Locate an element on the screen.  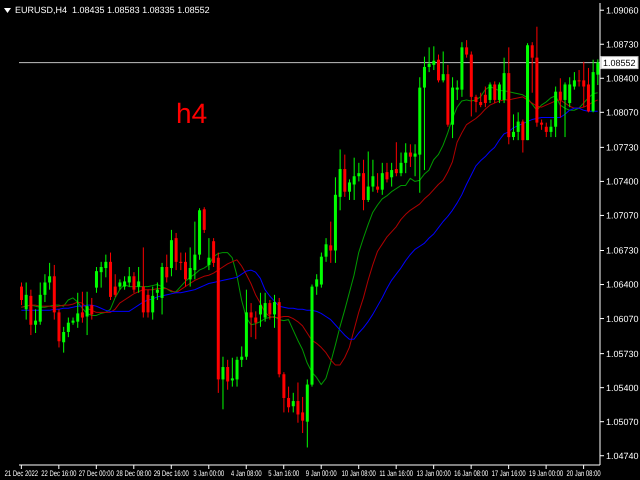
y-tick-label: 1.05730 is located at coordinates (622, 353).